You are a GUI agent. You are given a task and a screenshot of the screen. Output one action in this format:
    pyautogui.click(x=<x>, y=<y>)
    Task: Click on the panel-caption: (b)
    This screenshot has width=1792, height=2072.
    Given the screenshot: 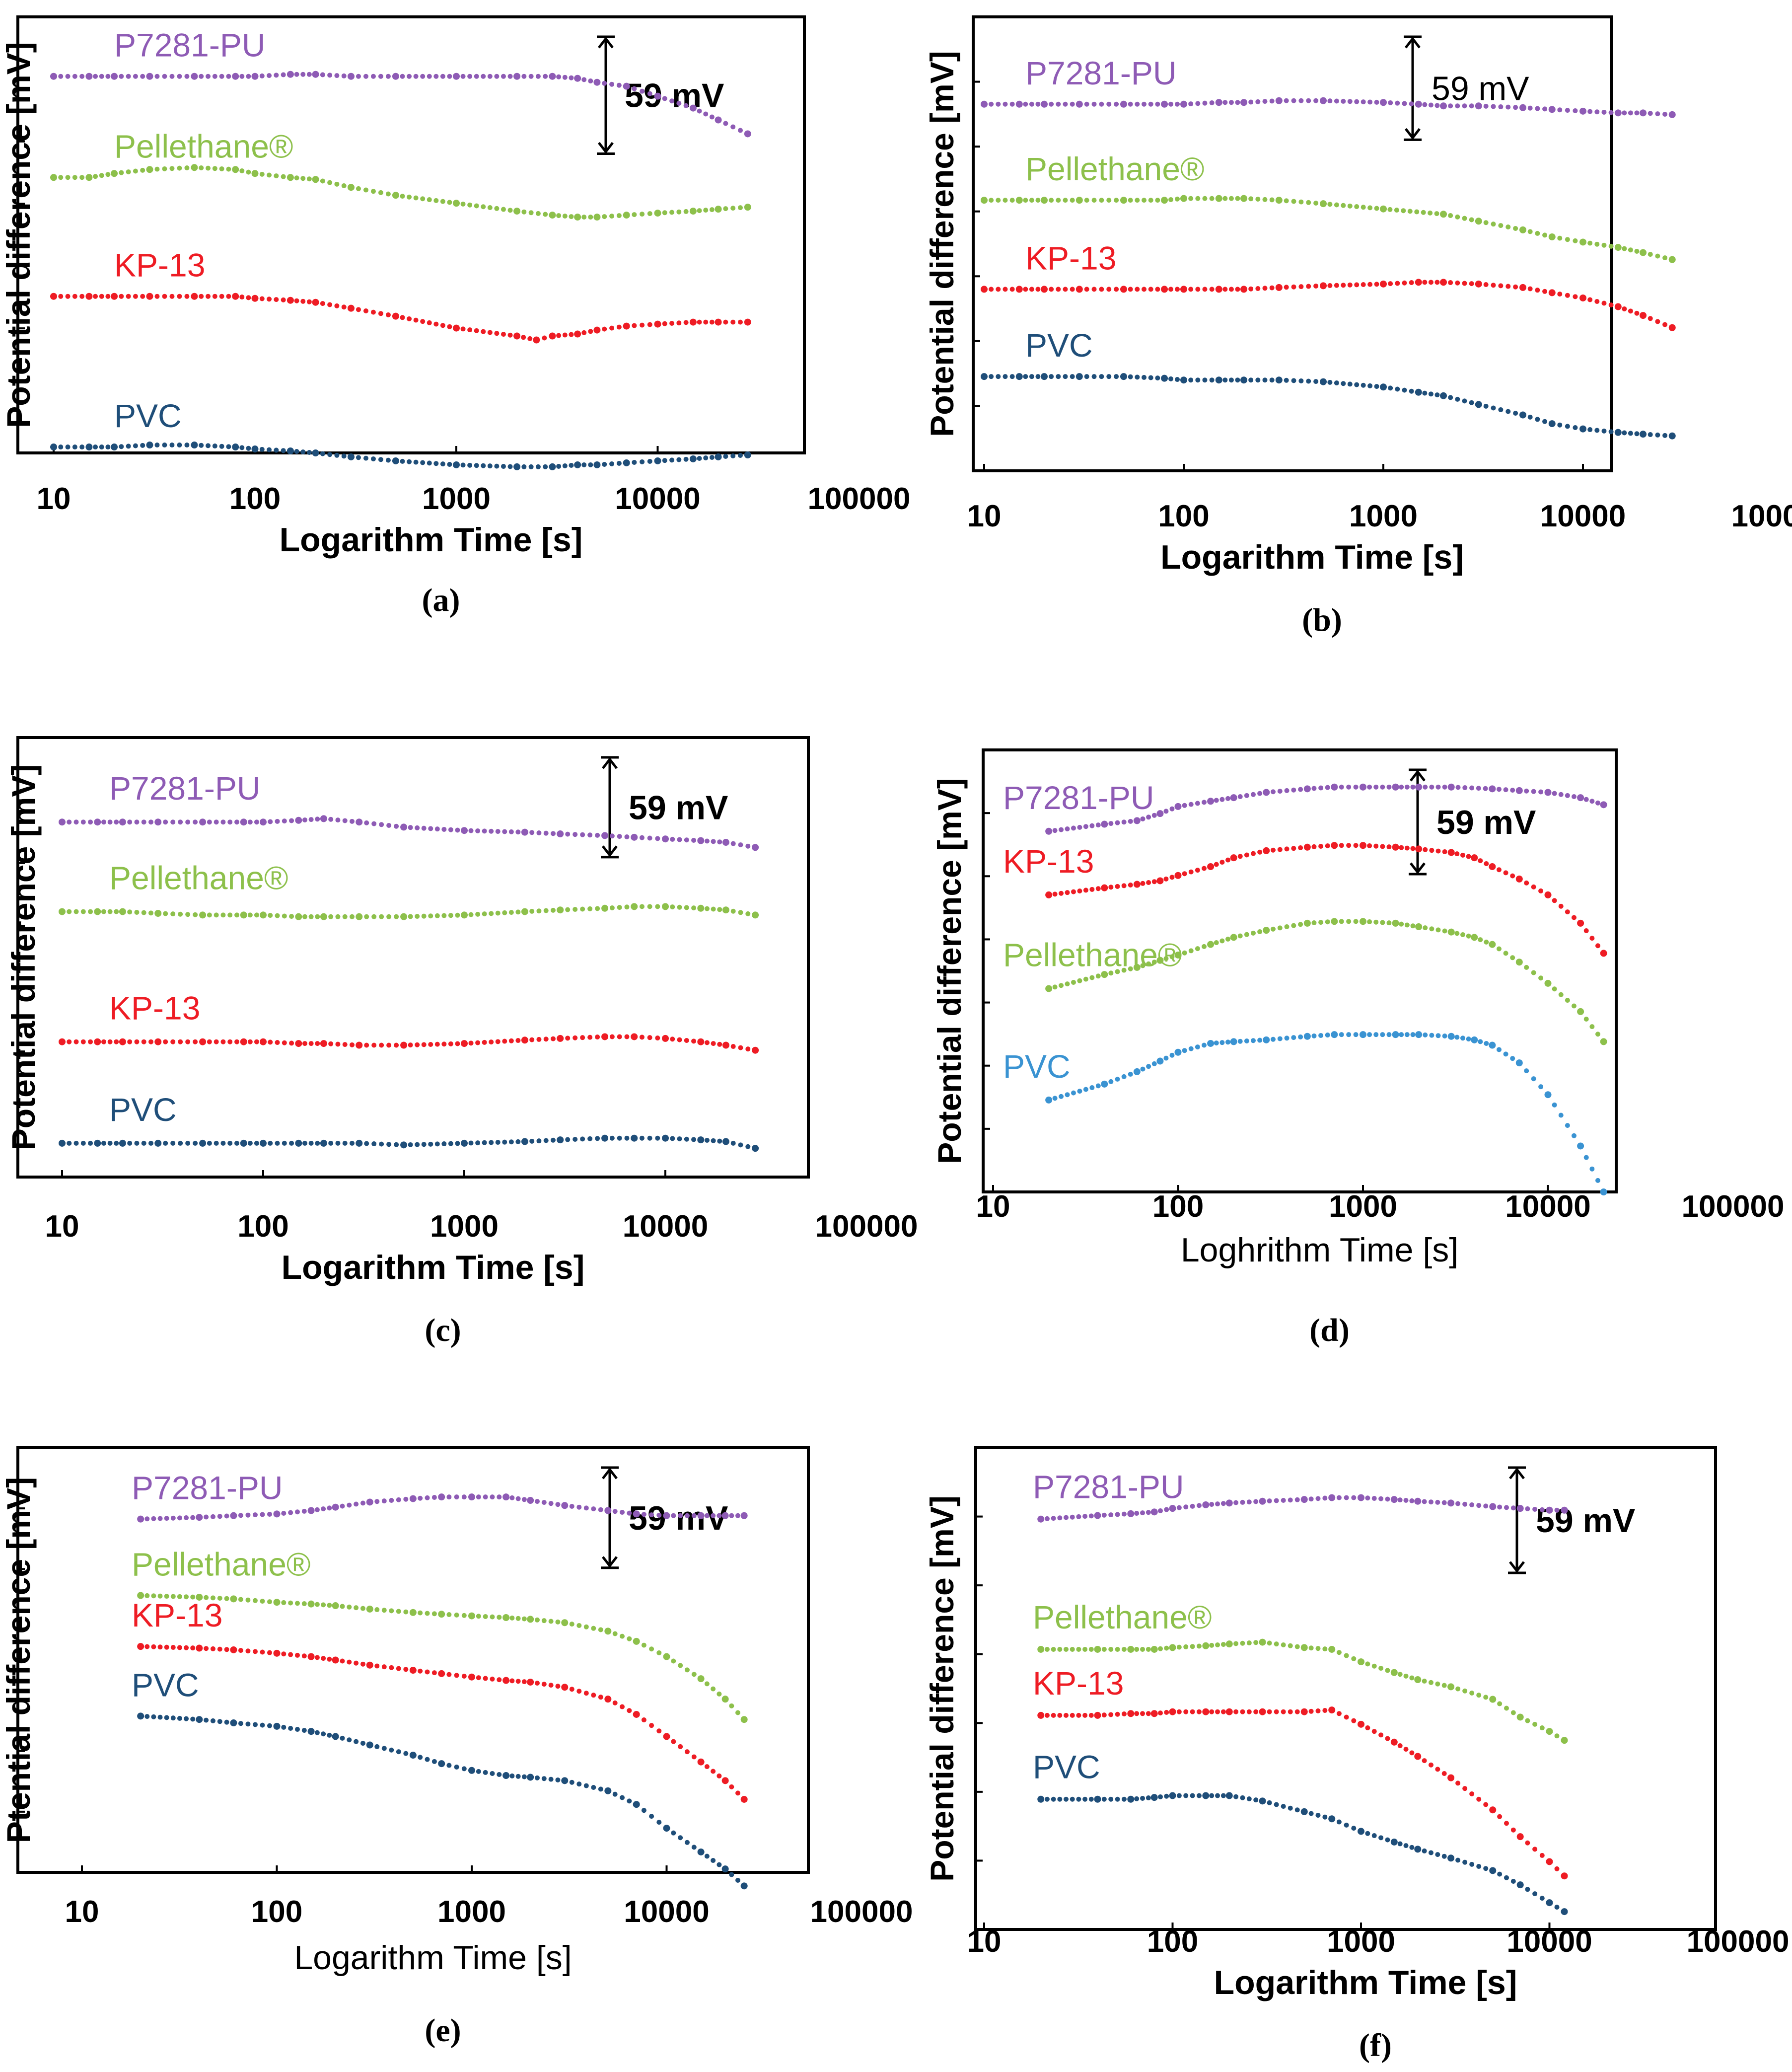 What is the action you would take?
    pyautogui.click(x=1322, y=620)
    